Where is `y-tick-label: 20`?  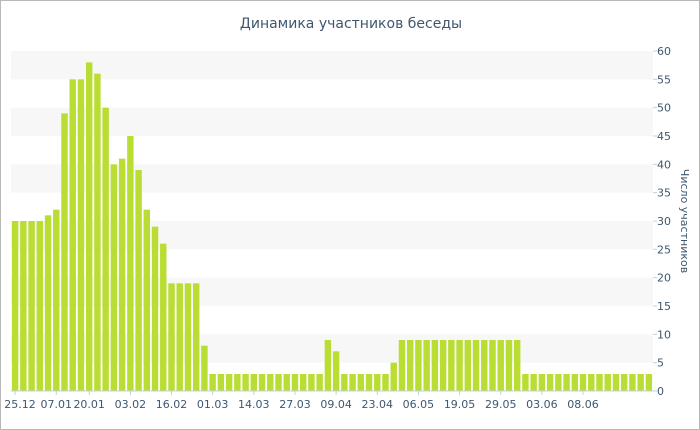
y-tick-label: 20 is located at coordinates (664, 278).